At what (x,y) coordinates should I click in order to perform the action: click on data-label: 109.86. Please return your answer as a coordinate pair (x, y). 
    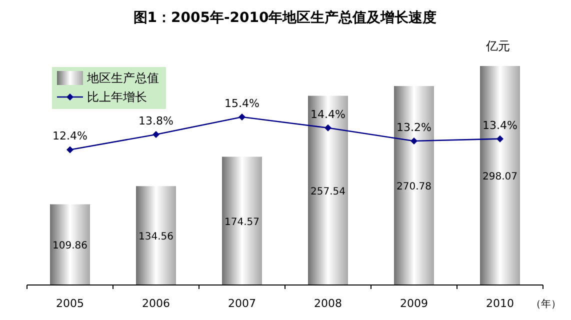
    Looking at the image, I should click on (70, 246).